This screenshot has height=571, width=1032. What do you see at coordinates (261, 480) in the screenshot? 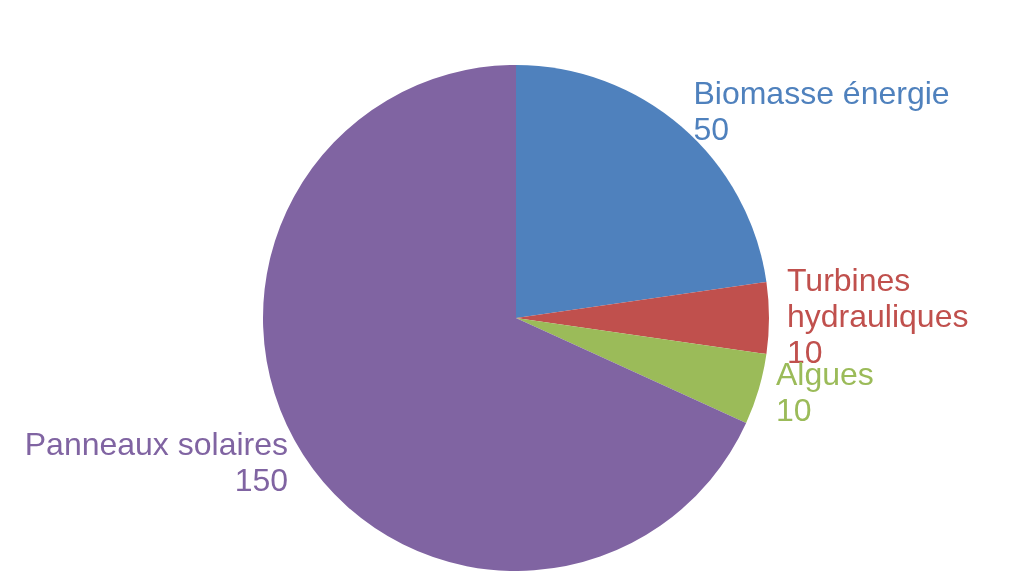
I see `data-label: 150` at bounding box center [261, 480].